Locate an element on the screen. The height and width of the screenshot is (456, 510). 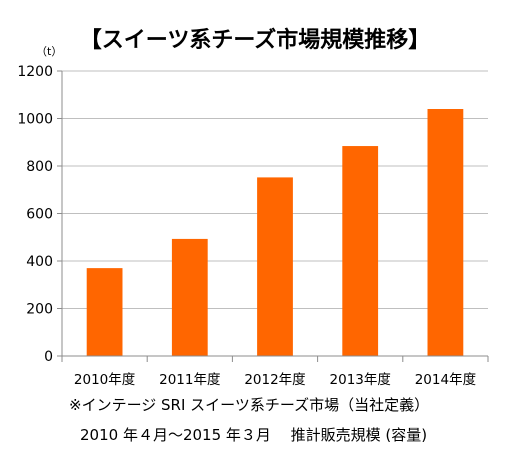
bar-2013年度 is located at coordinates (360, 251).